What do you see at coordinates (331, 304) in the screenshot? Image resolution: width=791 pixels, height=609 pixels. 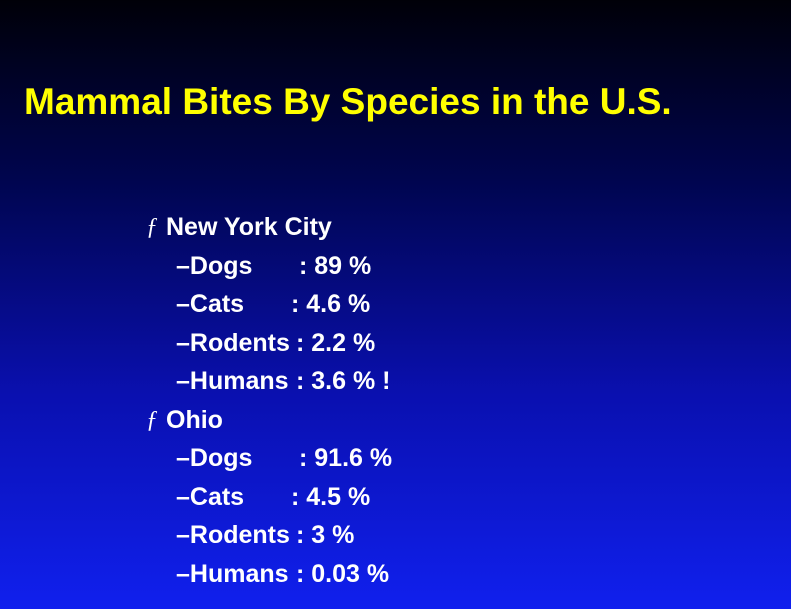 I see `stat-value: : 4.6 %` at bounding box center [331, 304].